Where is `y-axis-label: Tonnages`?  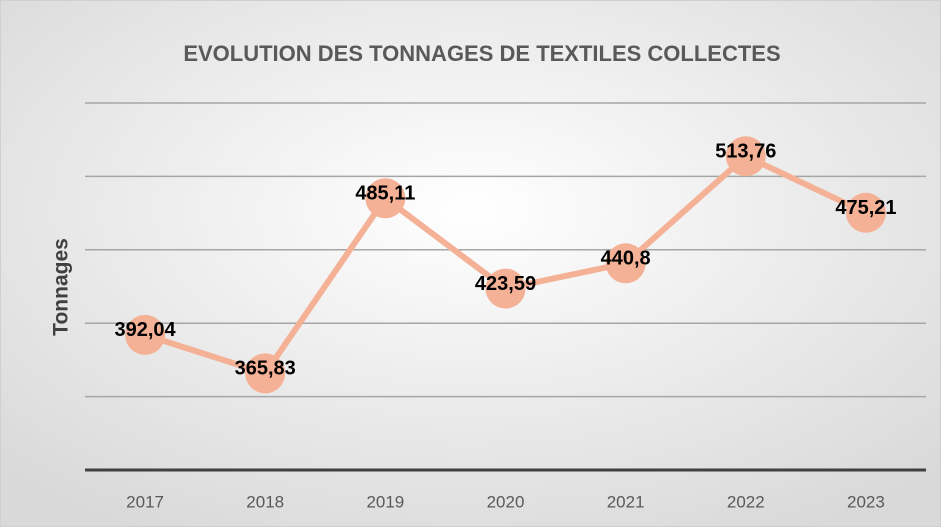
y-axis-label: Tonnages is located at coordinates (61, 287).